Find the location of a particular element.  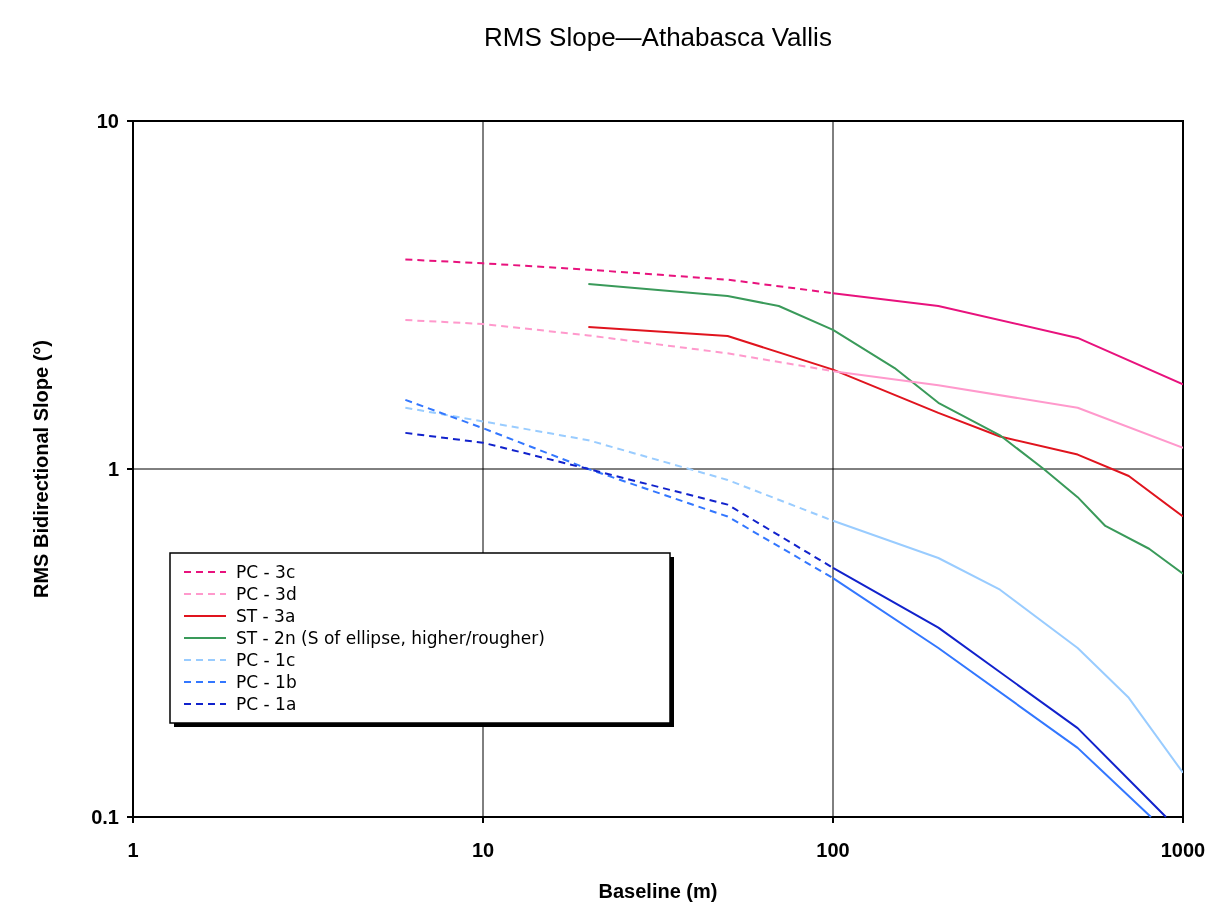

x-tick-label: 1000 is located at coordinates (1183, 850).